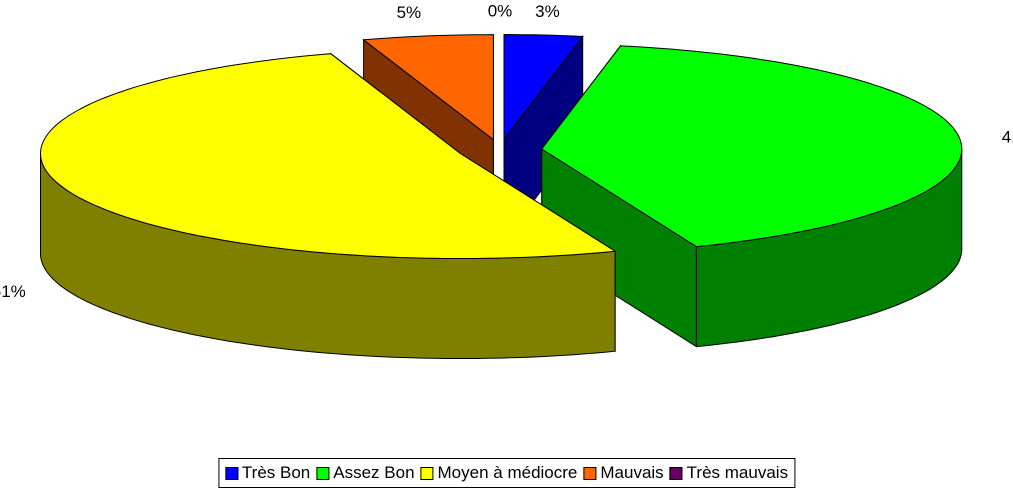 This screenshot has height=497, width=1013. I want to click on legend-label: Très Bon, so click(276, 472).